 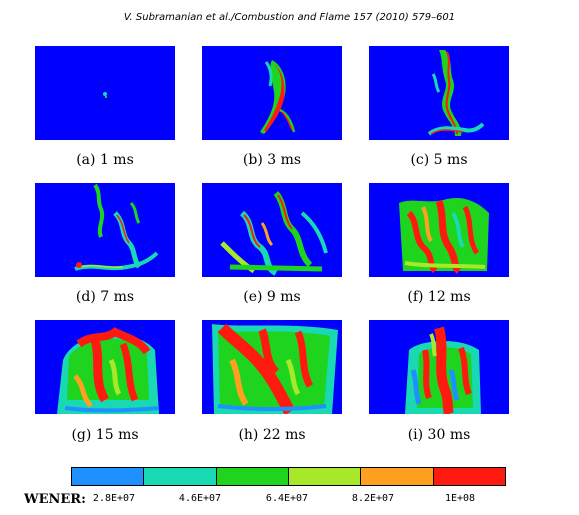 I want to click on colorbar-tick: 2.8E+07, so click(x=114, y=498).